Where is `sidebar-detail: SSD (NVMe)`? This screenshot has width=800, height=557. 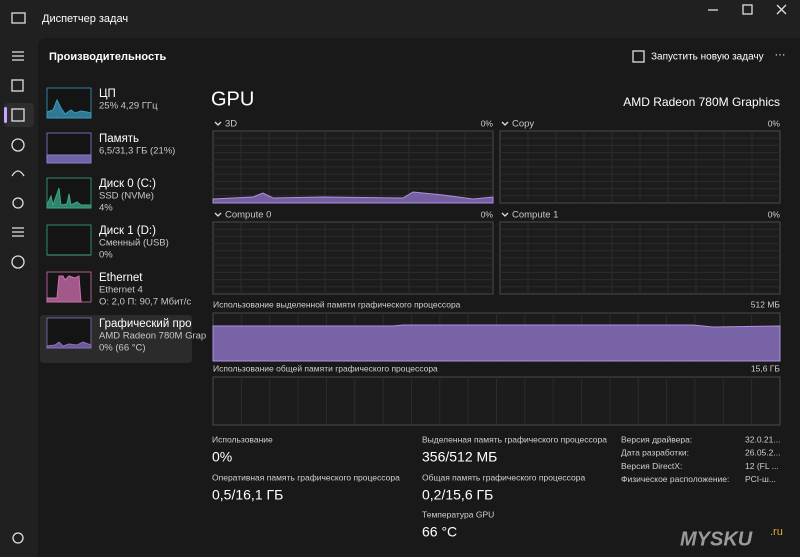
sidebar-detail: SSD (NVMe) is located at coordinates (126, 196).